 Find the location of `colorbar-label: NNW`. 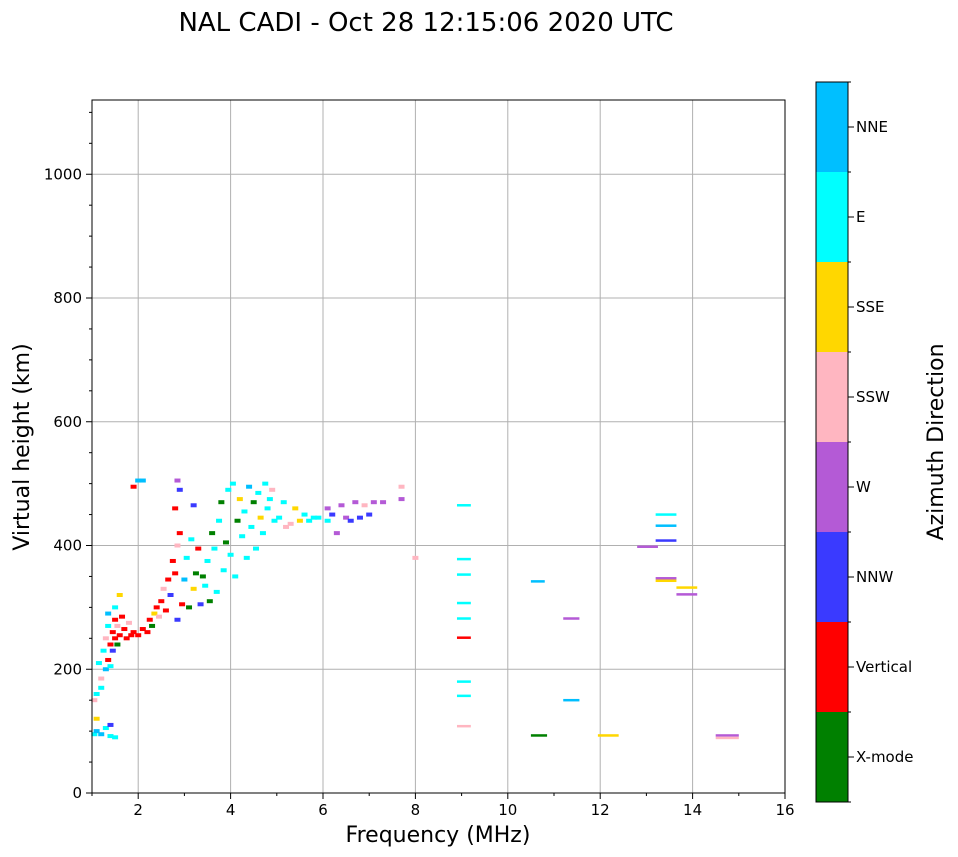

colorbar-label: NNW is located at coordinates (874, 577).